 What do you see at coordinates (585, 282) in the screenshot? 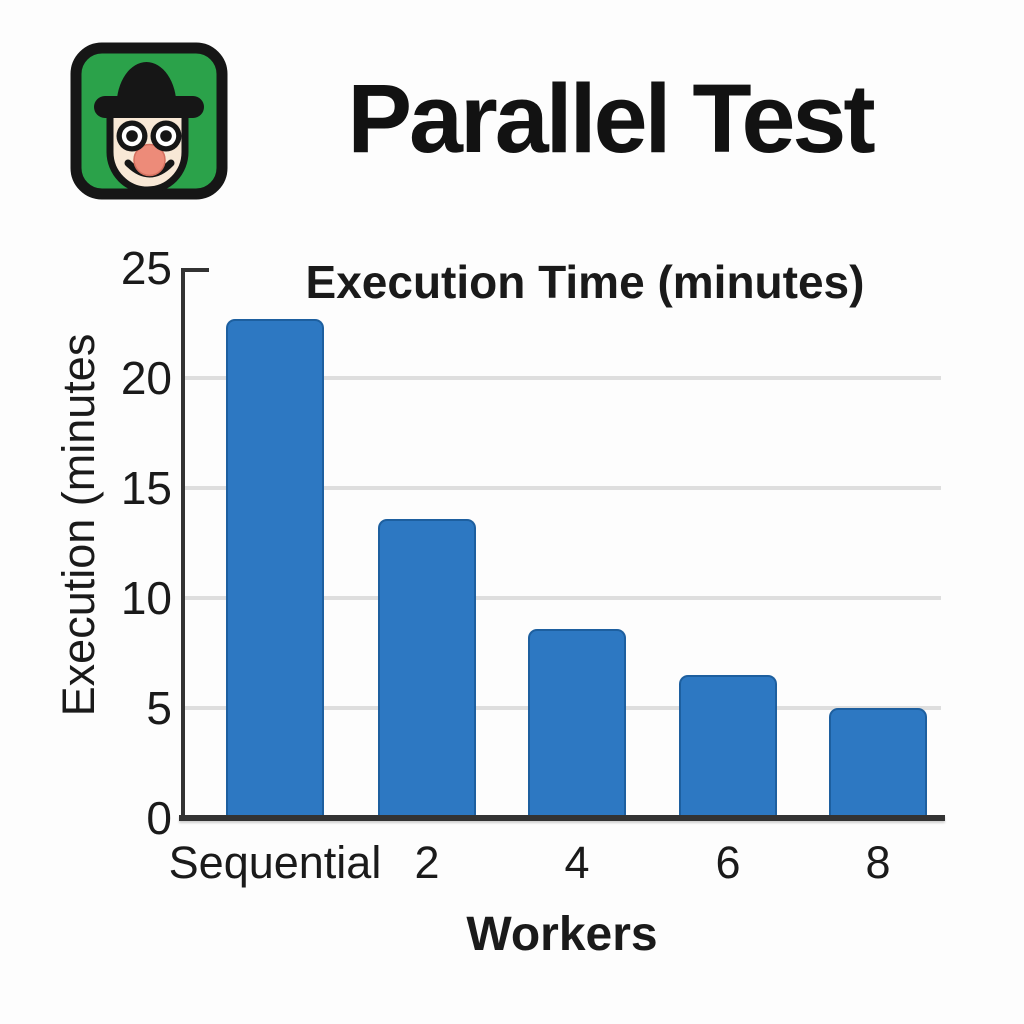
I see `chart-title: Execution Time (minutes)` at bounding box center [585, 282].